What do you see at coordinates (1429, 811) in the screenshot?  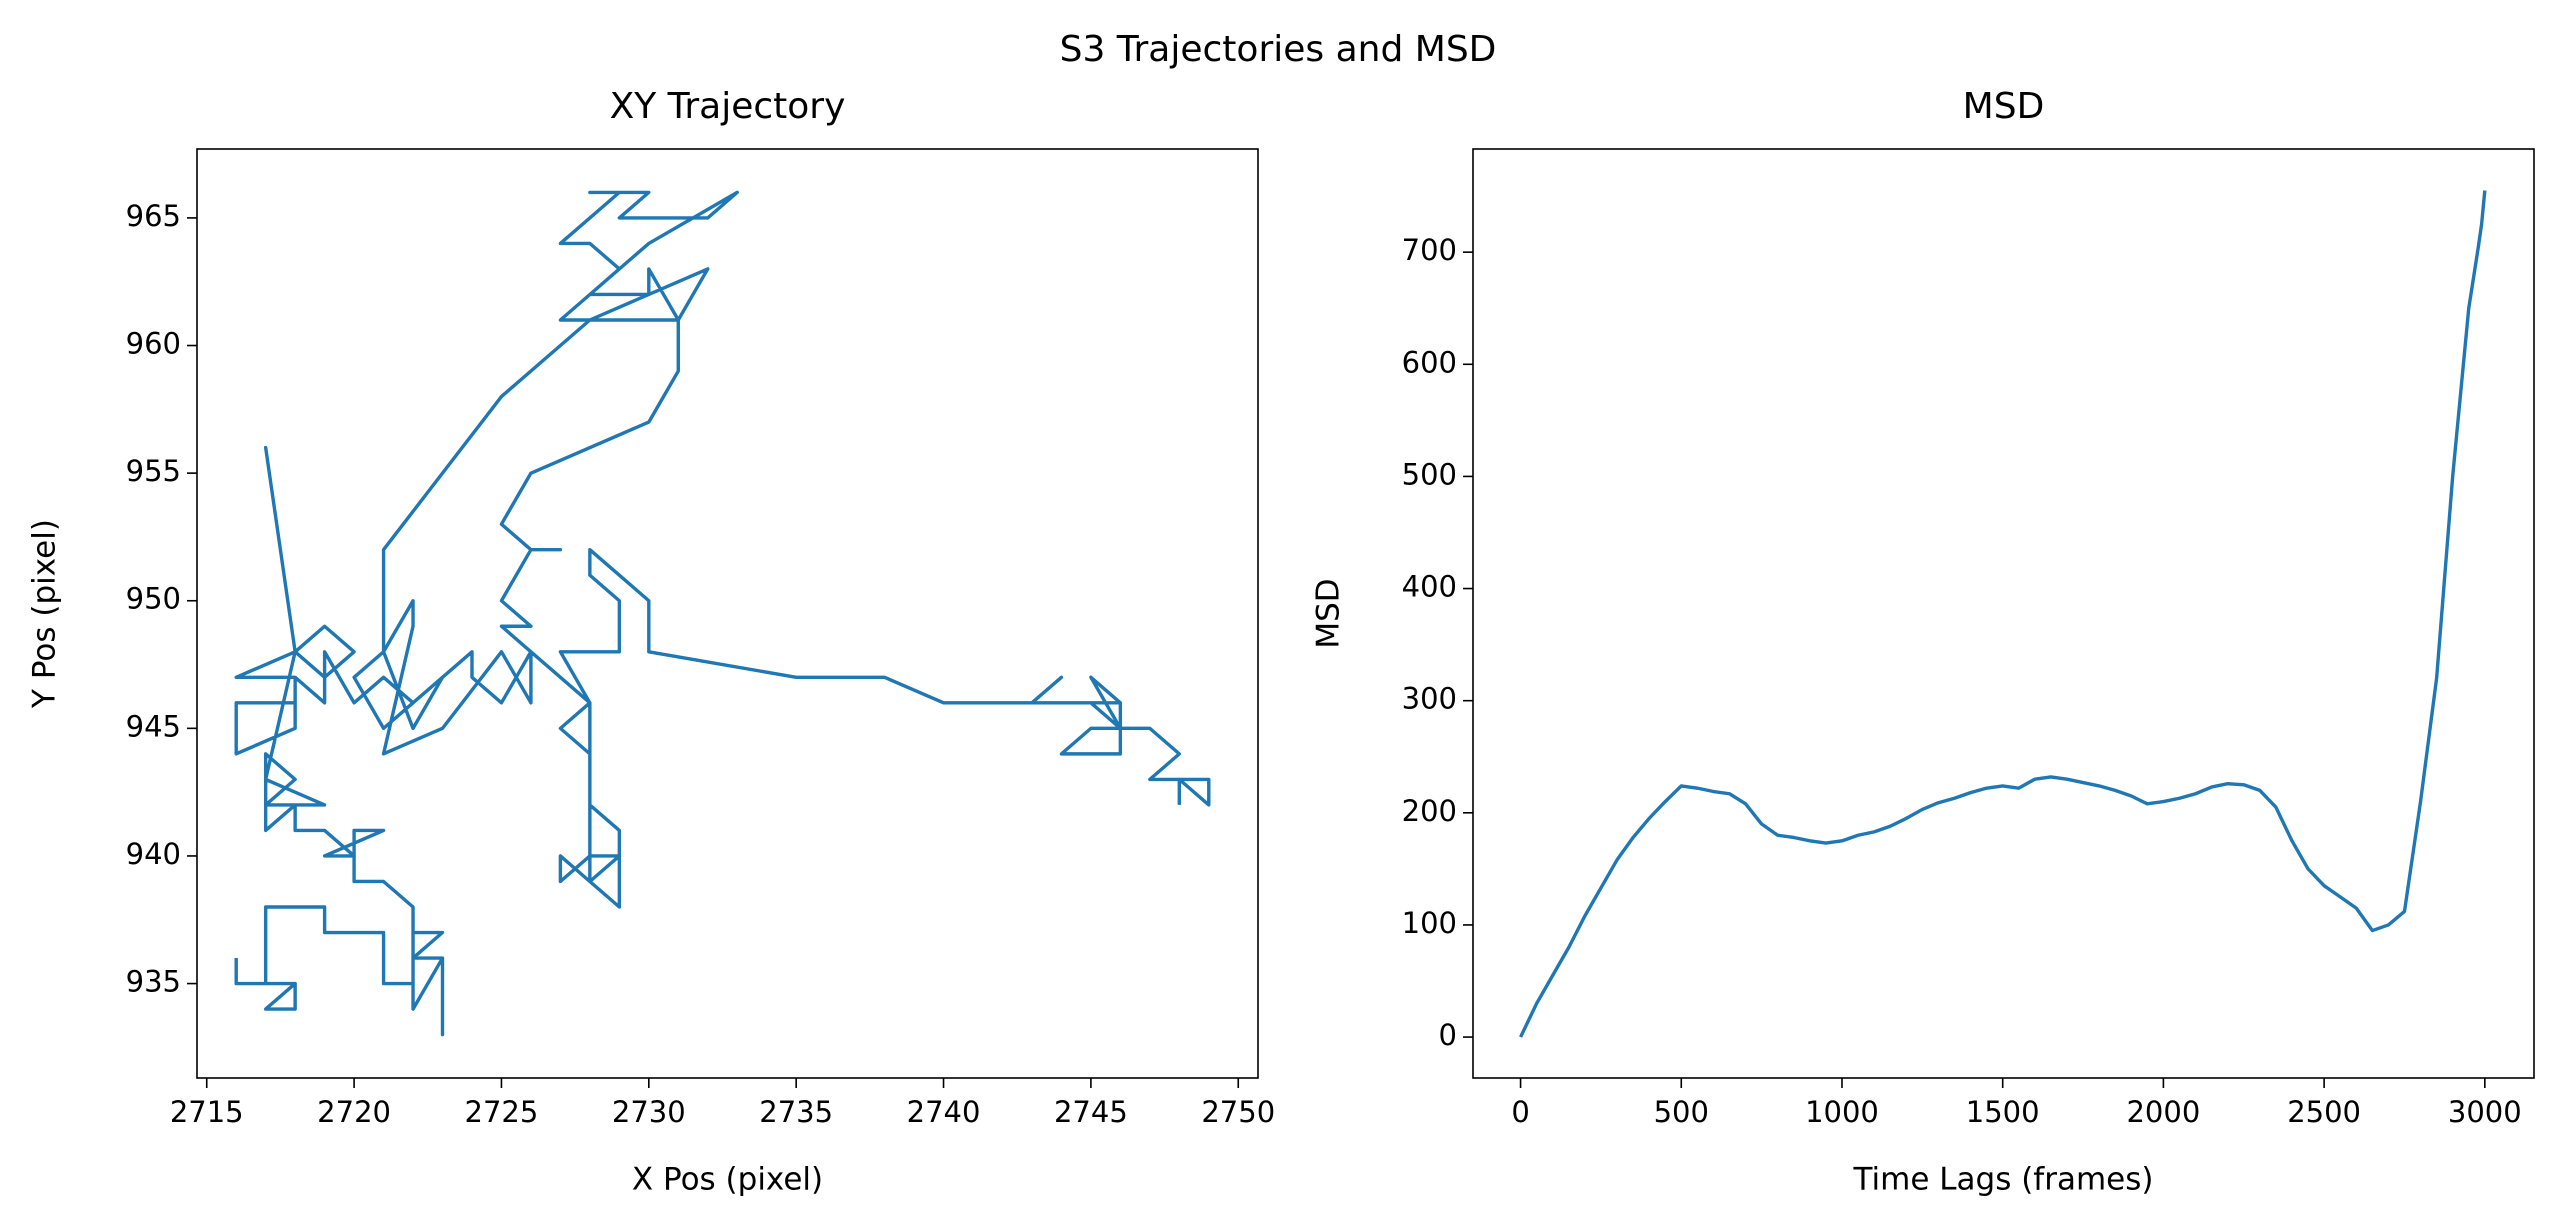 I see `y-tick-label: 200` at bounding box center [1429, 811].